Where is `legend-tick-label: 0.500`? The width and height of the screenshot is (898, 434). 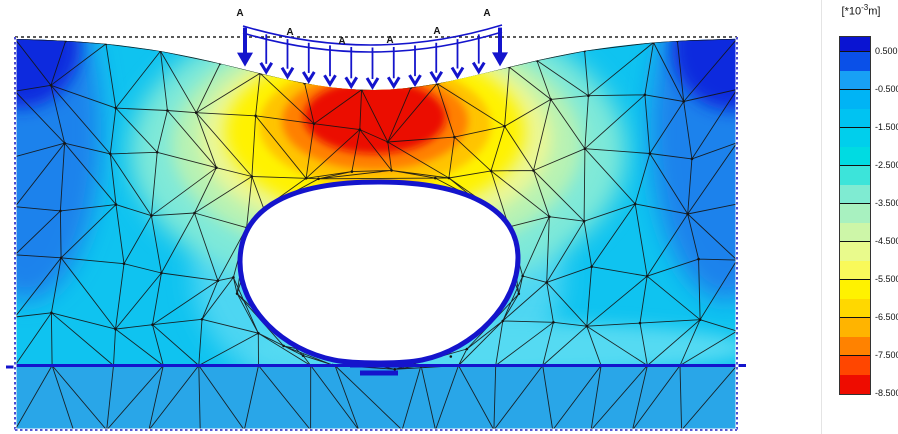 legend-tick-label: 0.500 is located at coordinates (886, 51).